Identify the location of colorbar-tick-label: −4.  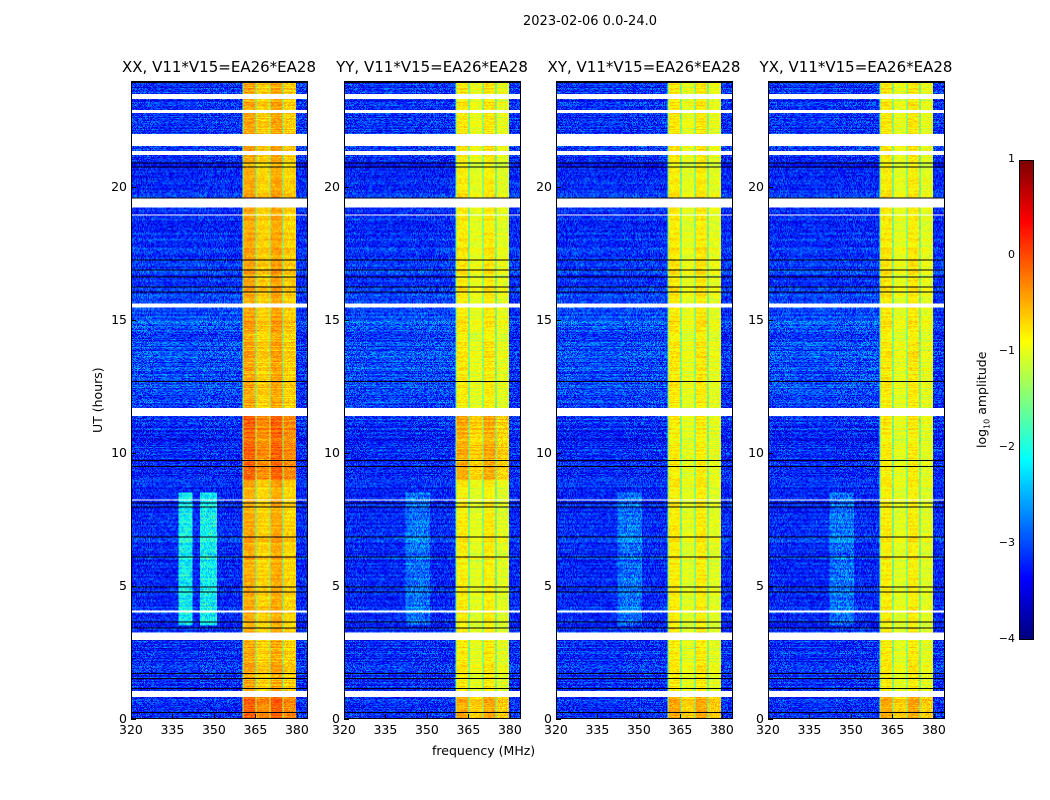
(1006, 638).